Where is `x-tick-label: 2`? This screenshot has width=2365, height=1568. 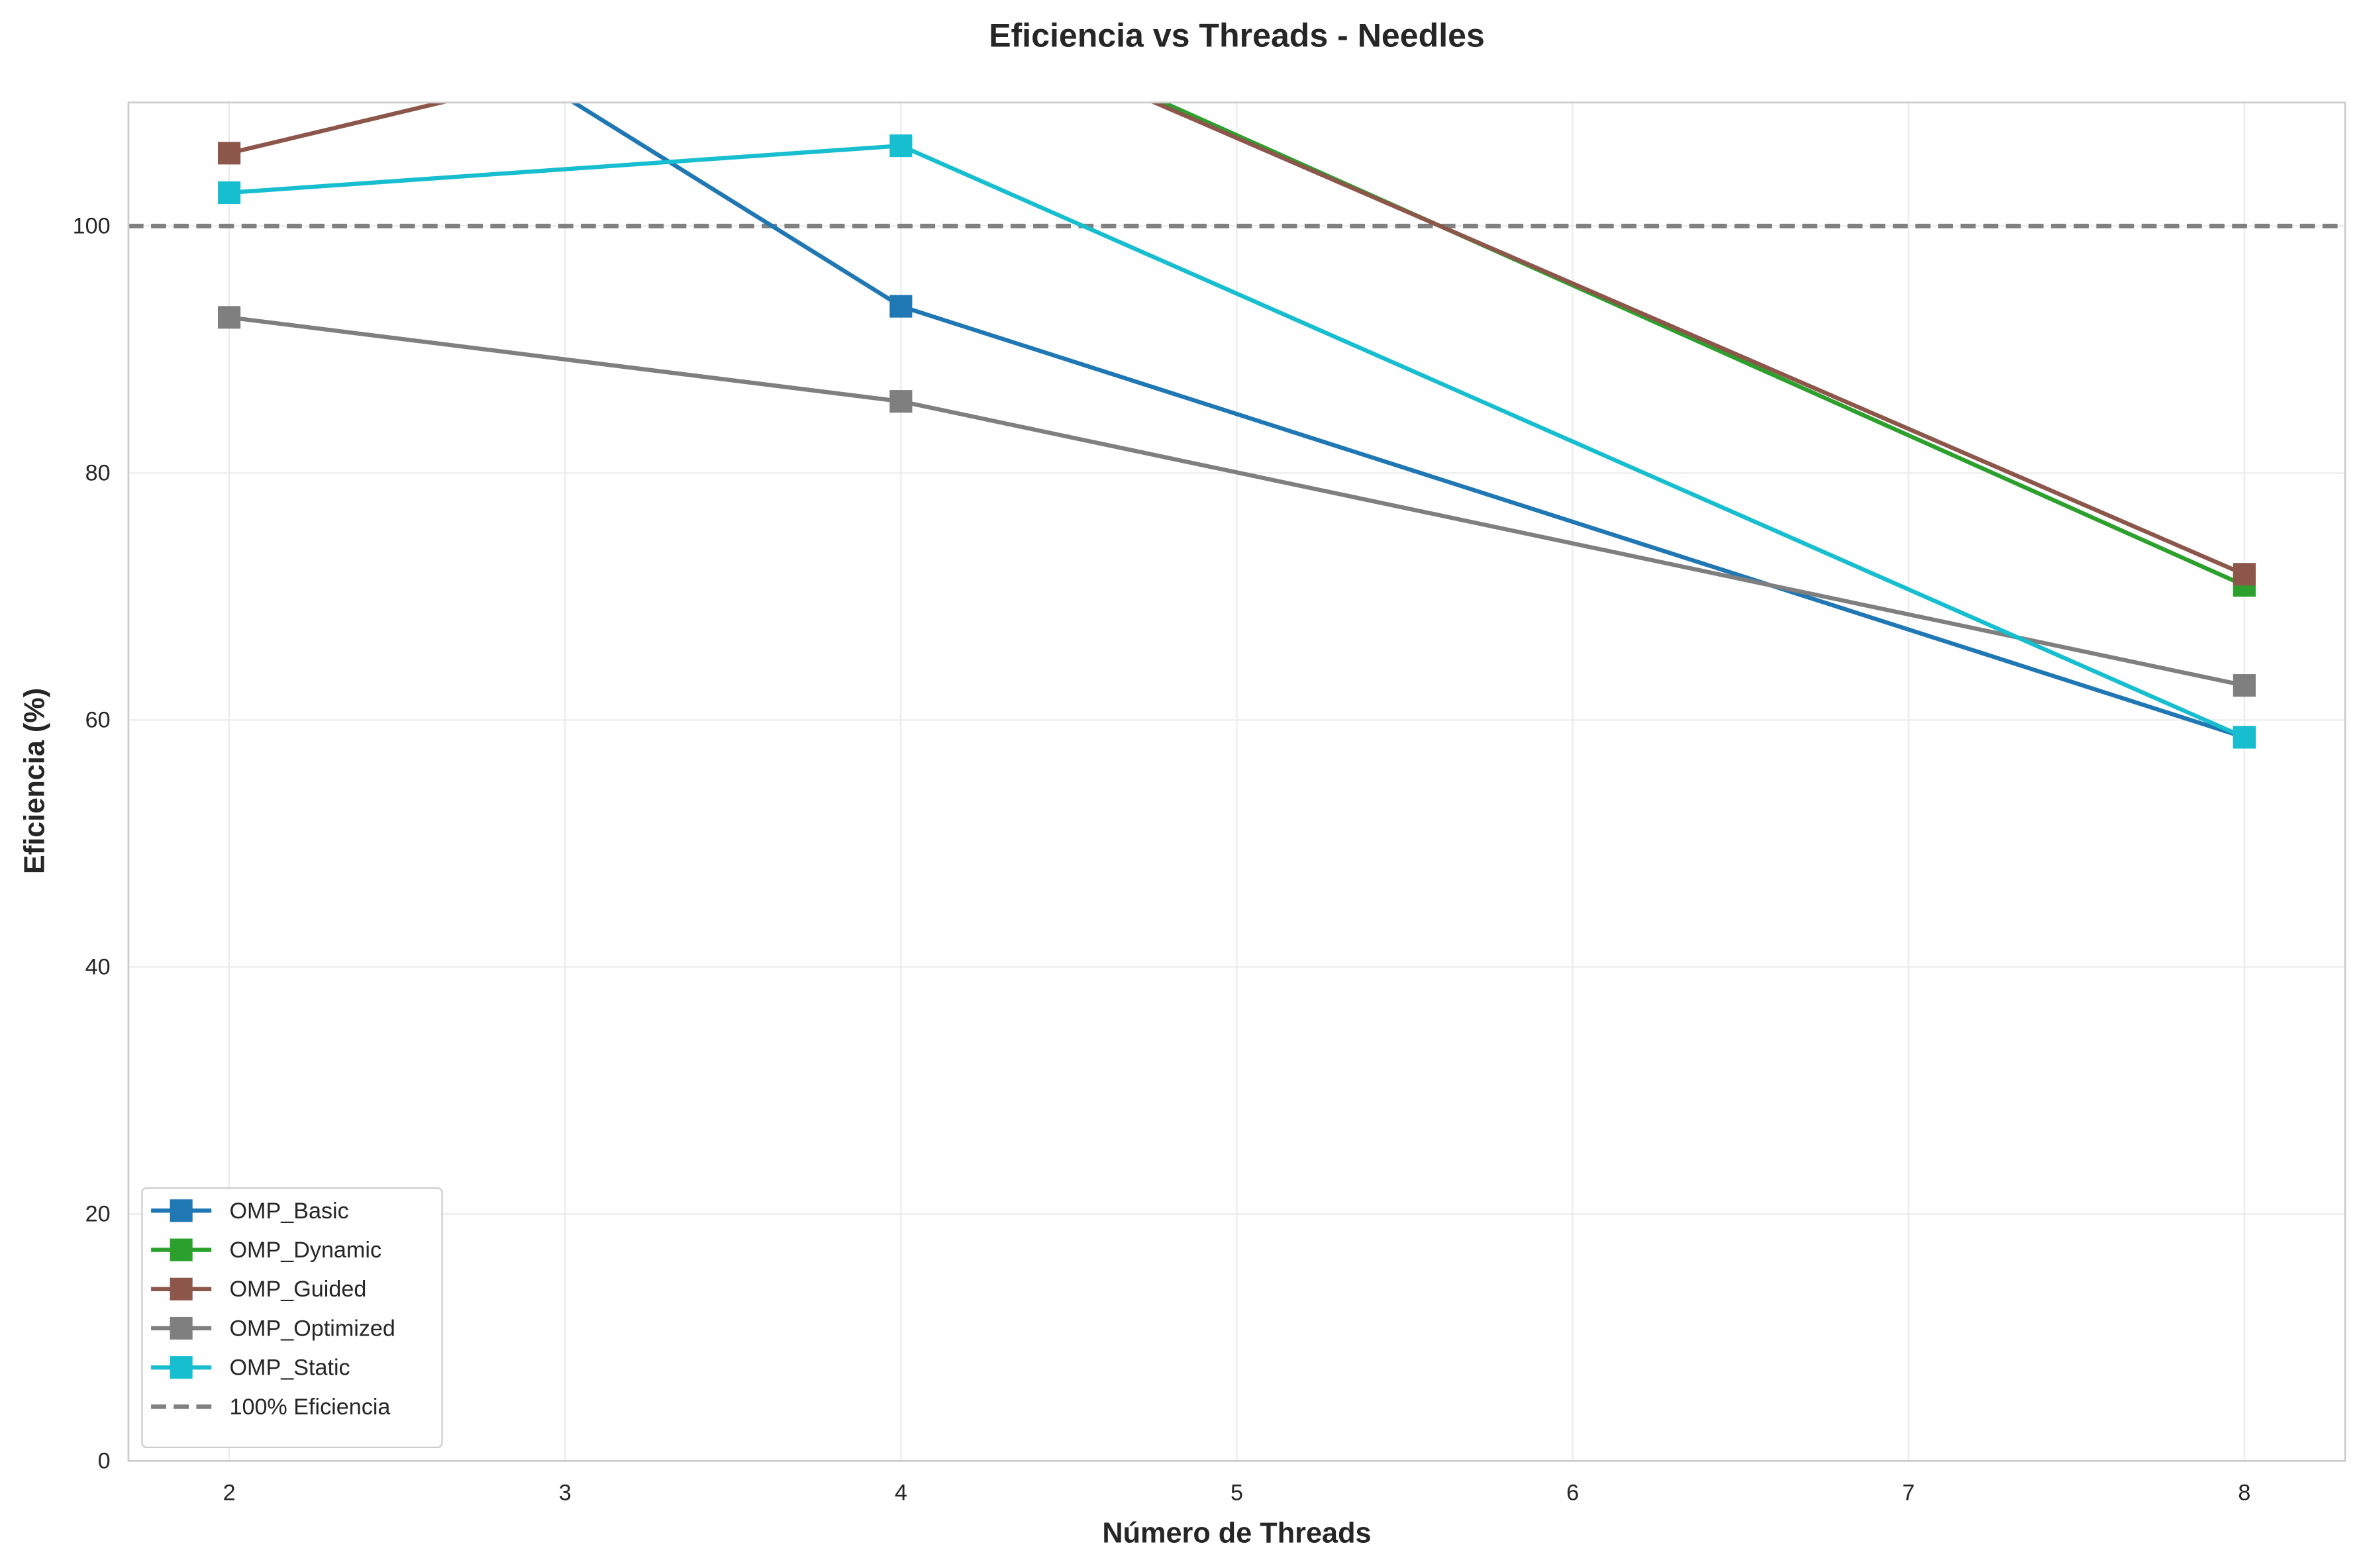
x-tick-label: 2 is located at coordinates (229, 1493).